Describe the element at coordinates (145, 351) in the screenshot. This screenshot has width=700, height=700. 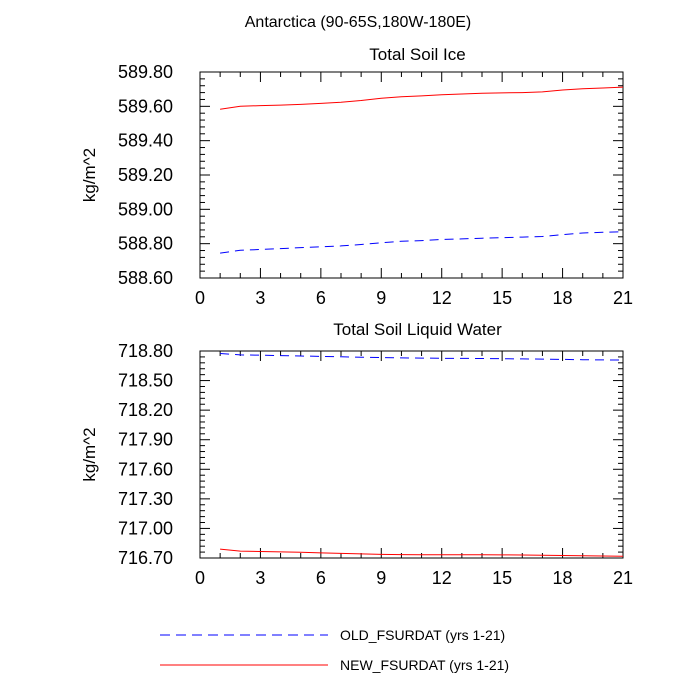
I see `y-tick-label: 718.80` at that location.